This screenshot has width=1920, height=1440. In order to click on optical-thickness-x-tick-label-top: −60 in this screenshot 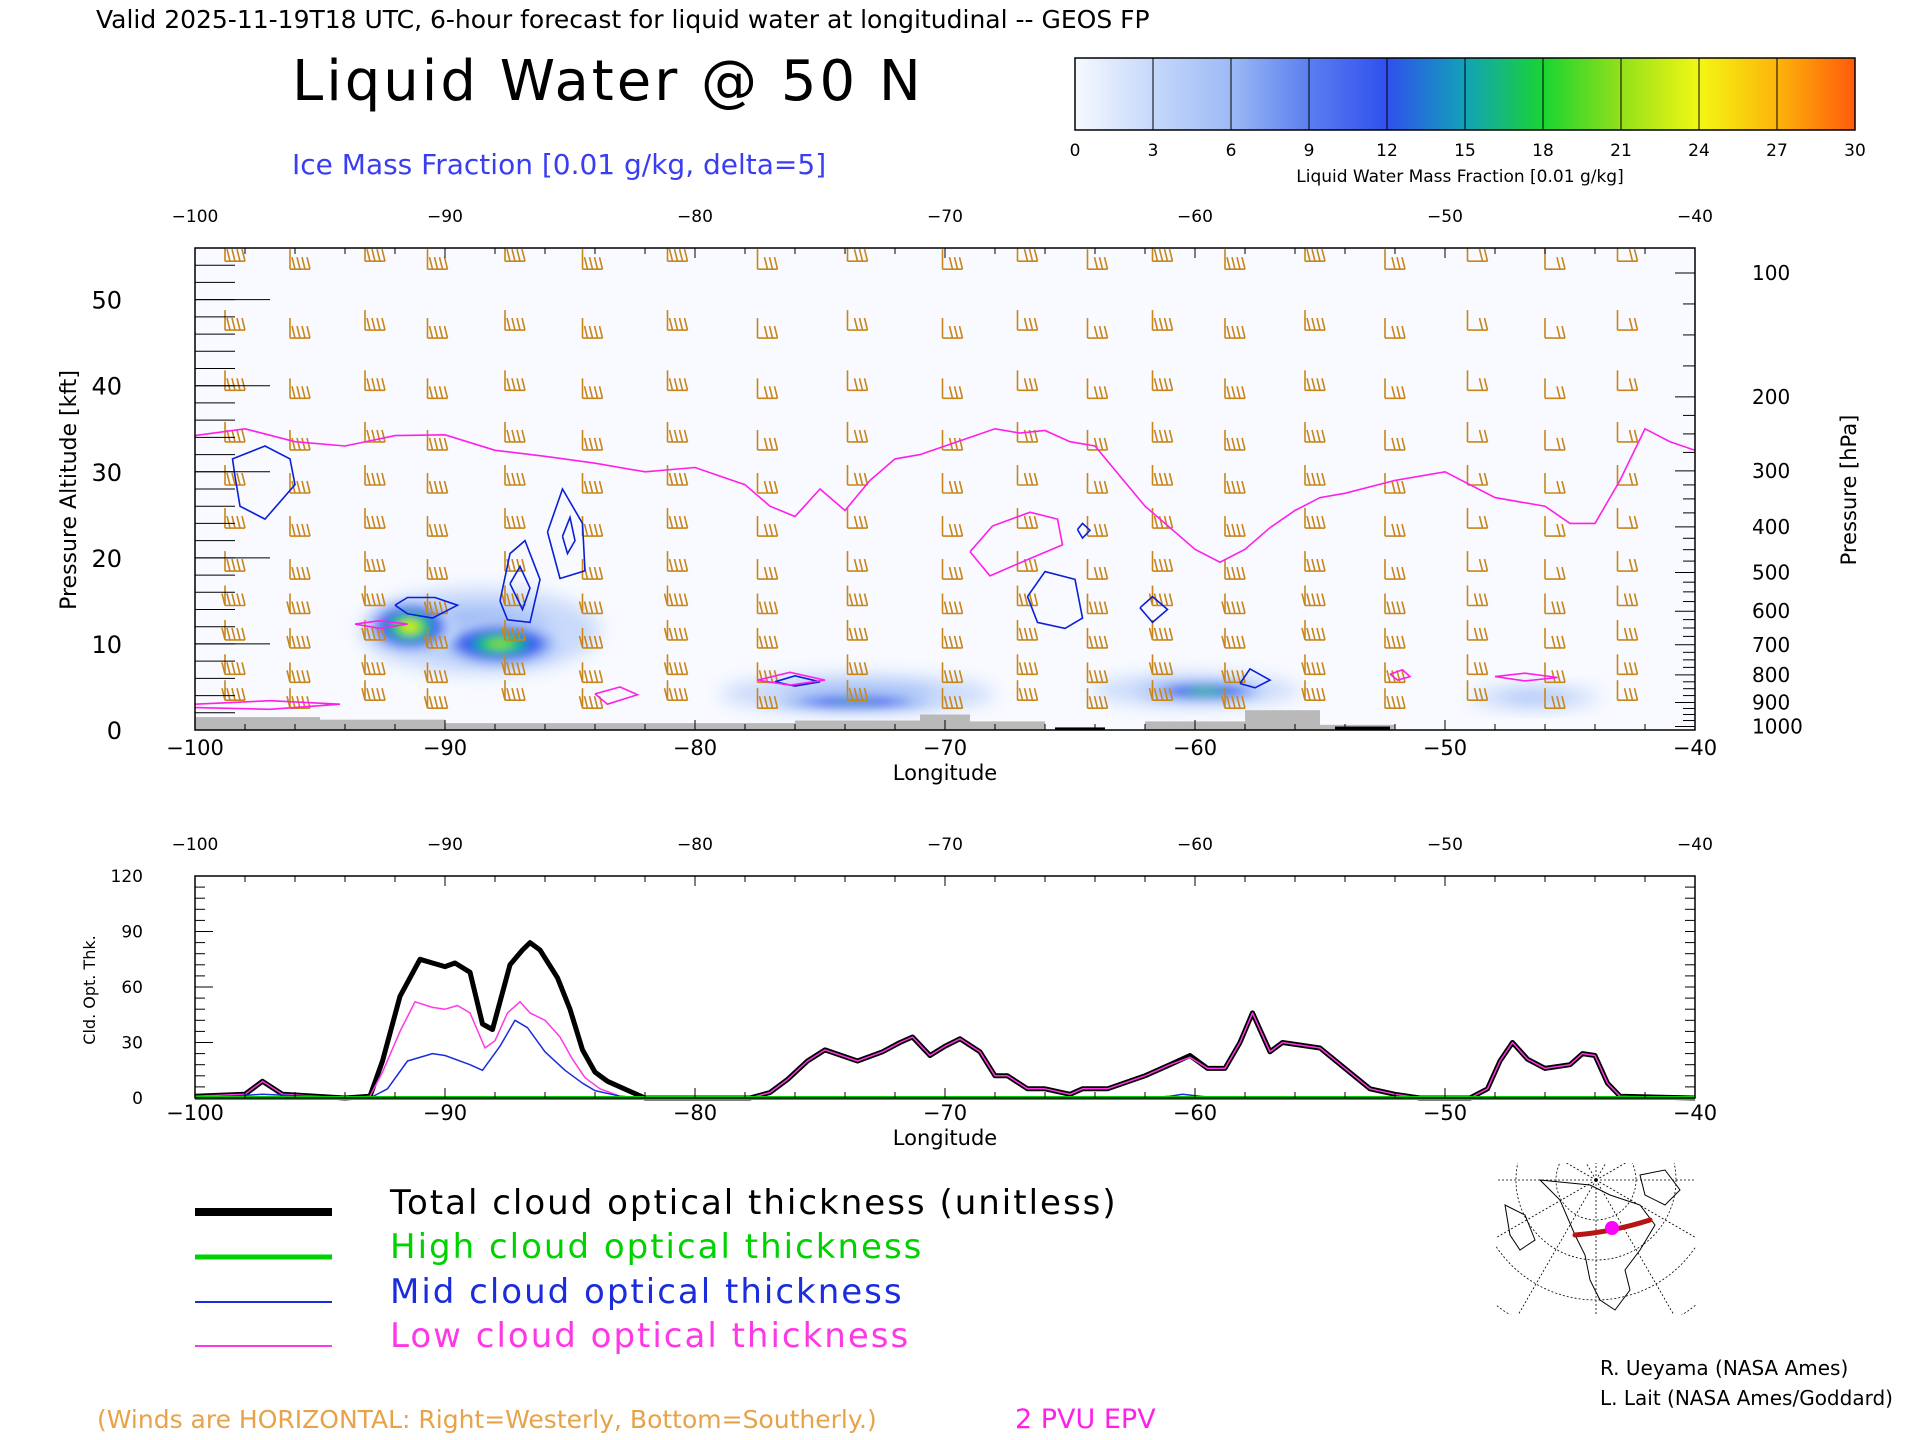, I will do `click(1195, 845)`.